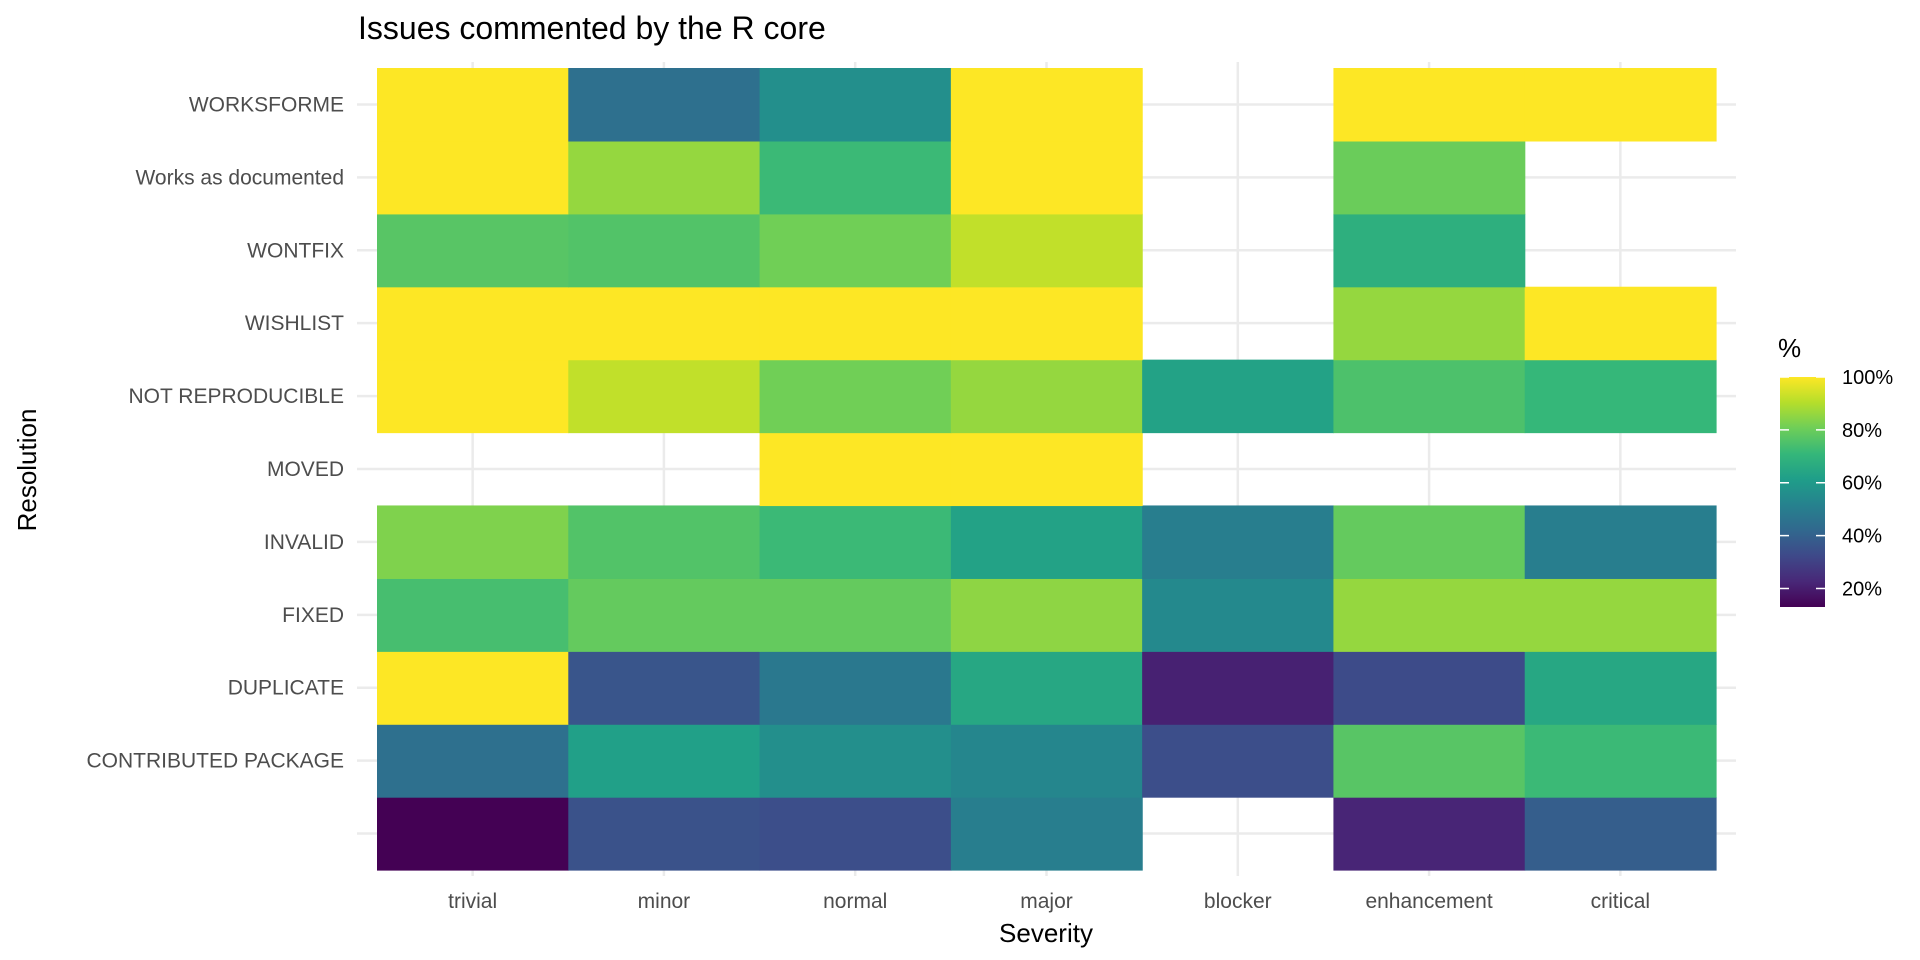 The height and width of the screenshot is (960, 1920). I want to click on y-tick-label: WONTFIX, so click(295, 250).